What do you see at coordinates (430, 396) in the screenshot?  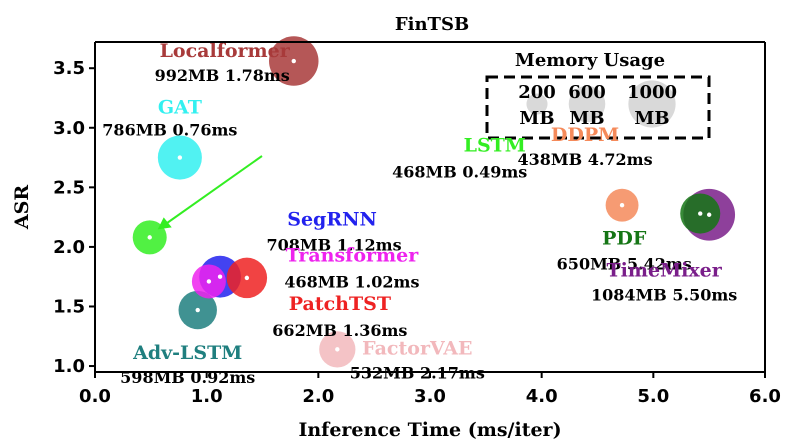 I see `x-tick-label: 3.0` at bounding box center [430, 396].